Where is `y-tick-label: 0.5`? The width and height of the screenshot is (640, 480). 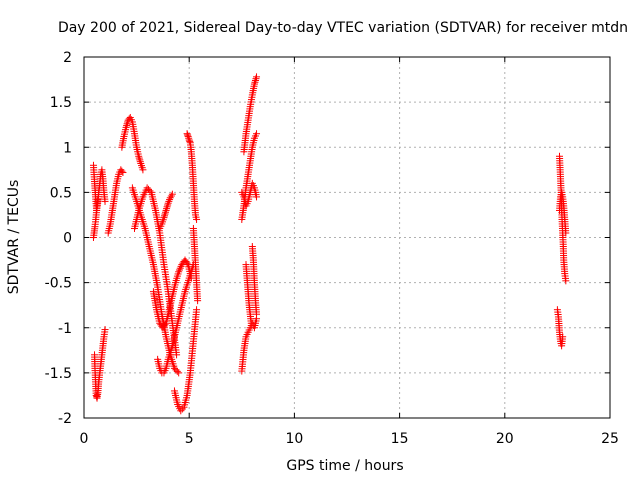
y-tick-label: 0.5 is located at coordinates (61, 193).